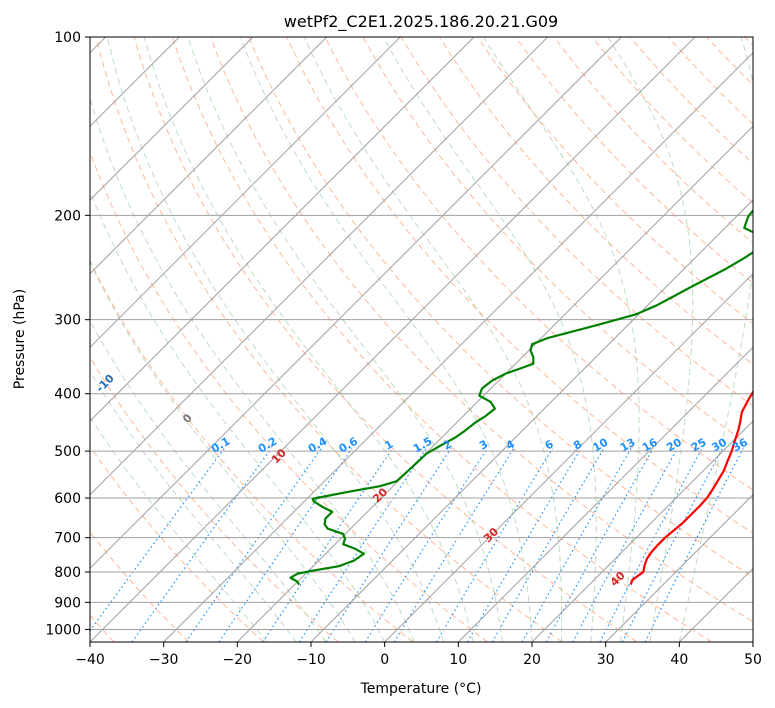 This screenshot has width=775, height=708. Describe the element at coordinates (384, 660) in the screenshot. I see `x-tick-label: 0` at that location.